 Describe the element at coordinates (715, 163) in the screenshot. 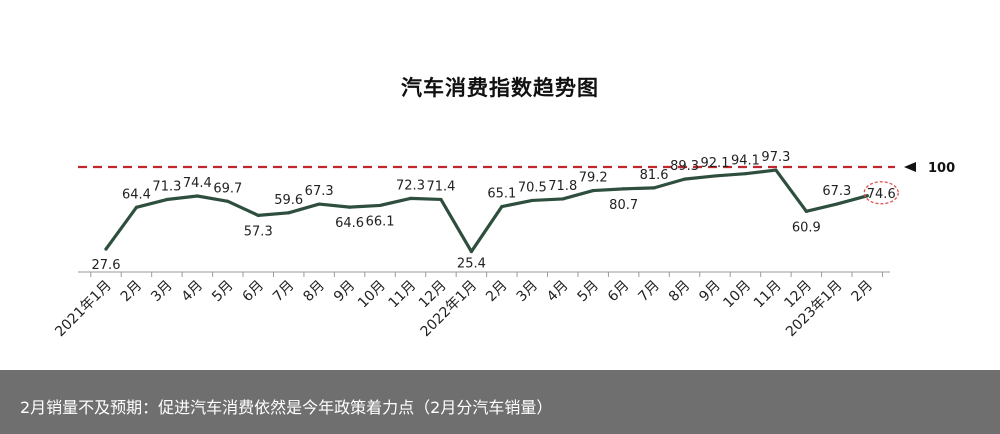

I see `data-label: 92.1` at that location.